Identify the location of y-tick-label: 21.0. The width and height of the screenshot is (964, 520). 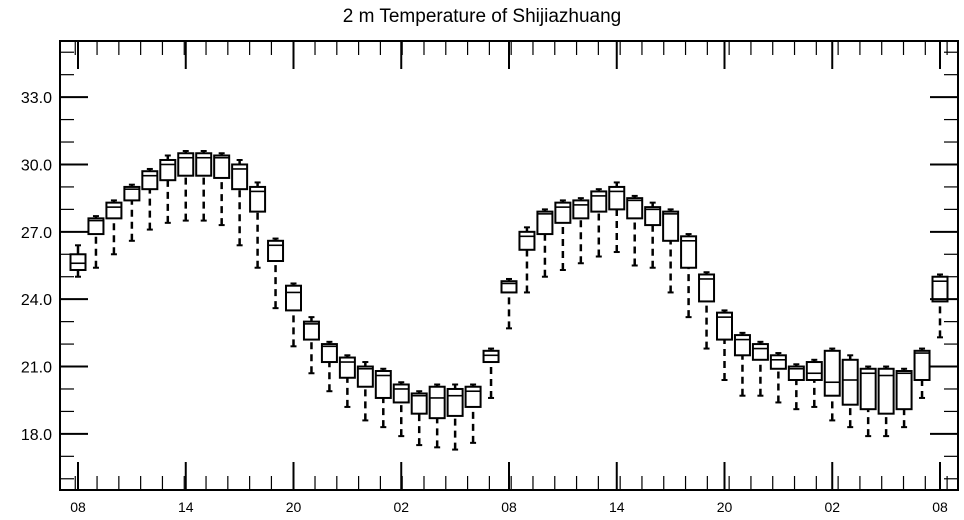
(36, 368).